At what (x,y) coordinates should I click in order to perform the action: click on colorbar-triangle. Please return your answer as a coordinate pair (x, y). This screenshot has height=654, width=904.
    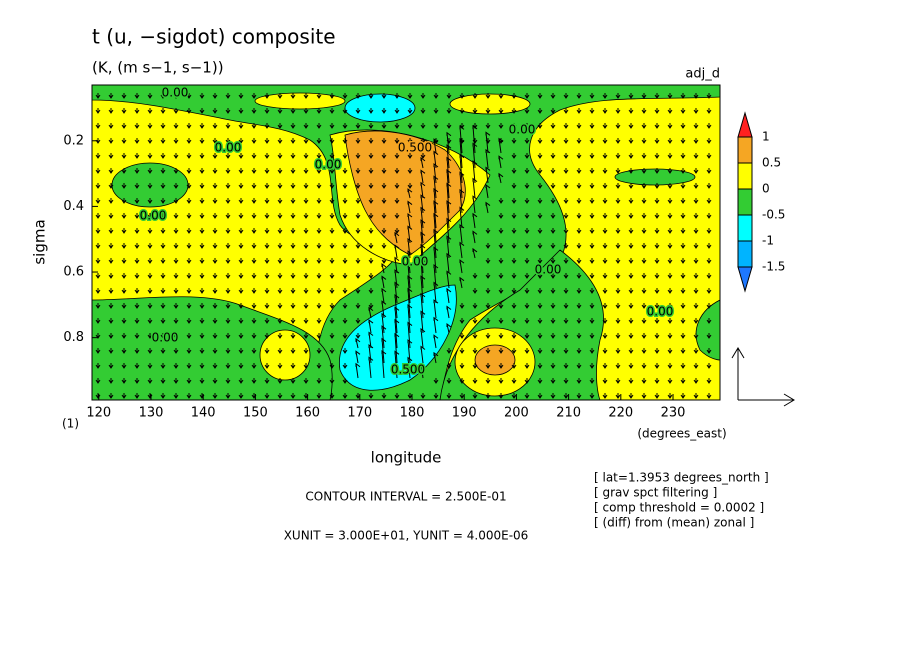
    Looking at the image, I should click on (745, 124).